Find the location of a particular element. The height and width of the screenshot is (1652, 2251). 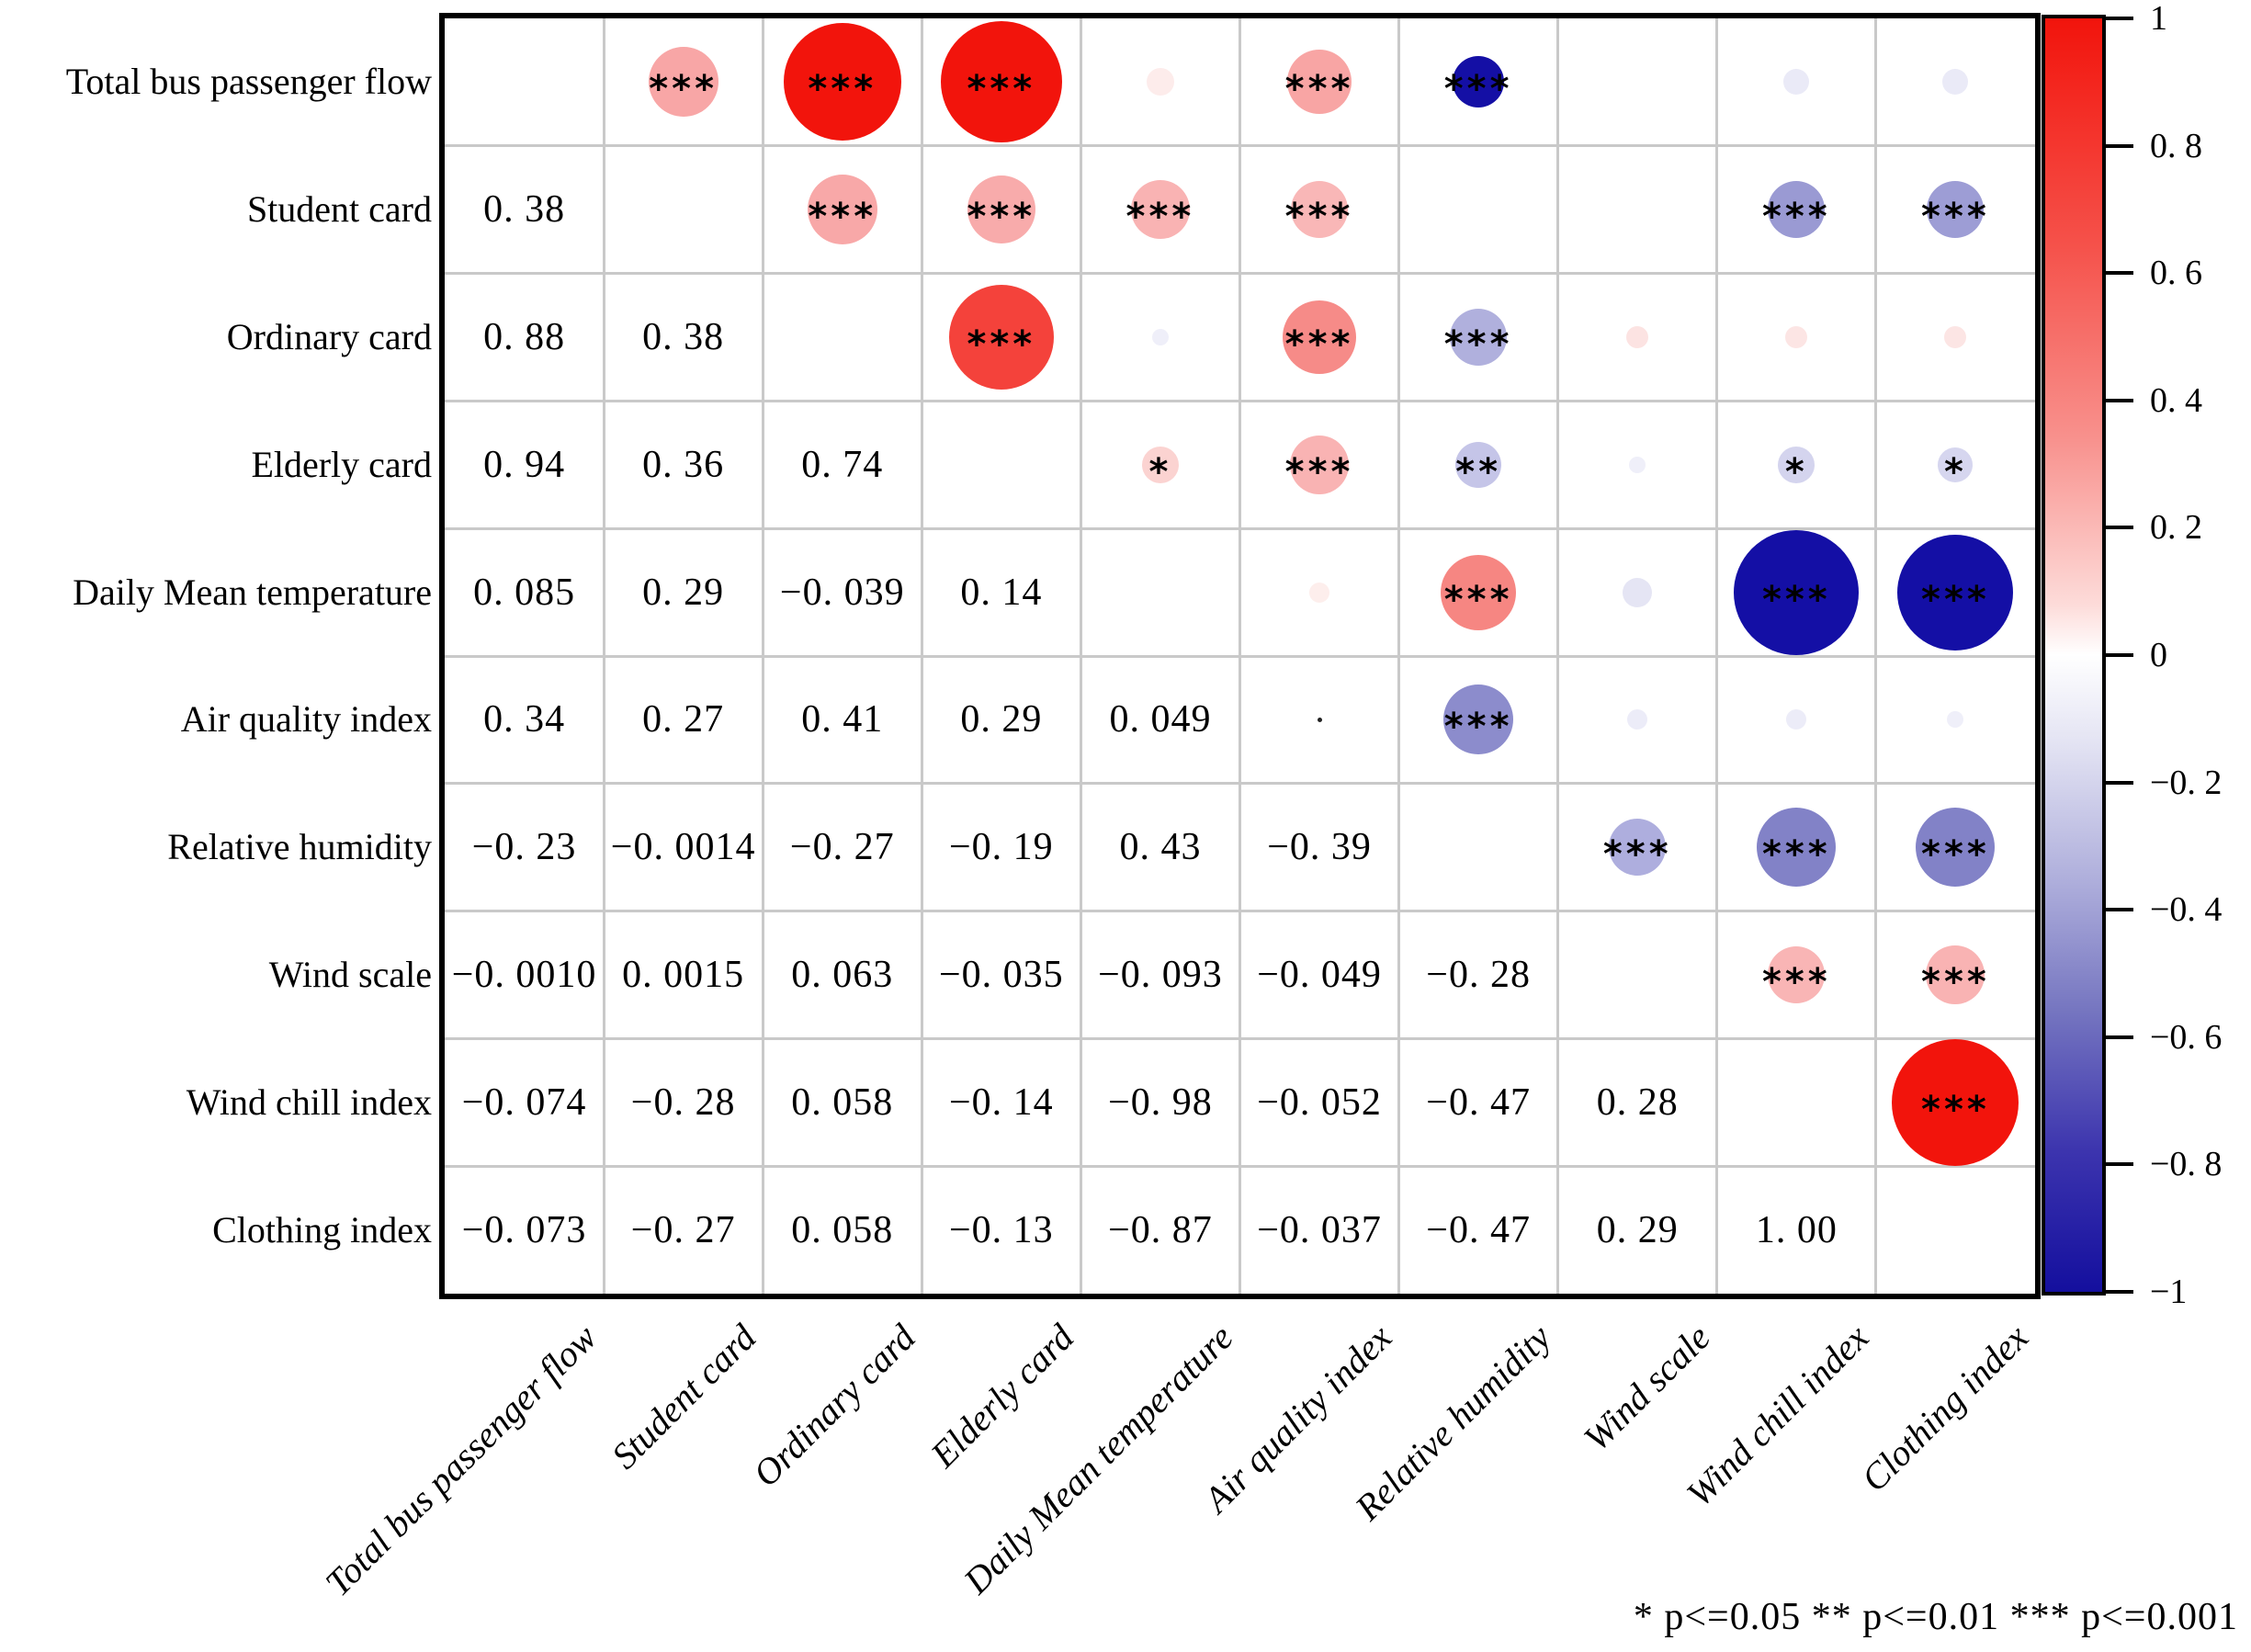

row-label: Elderly card is located at coordinates (341, 464).